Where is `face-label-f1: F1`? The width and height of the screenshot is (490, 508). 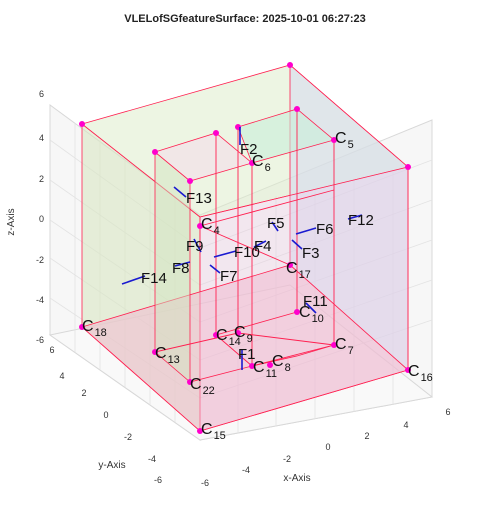 face-label-f1: F1 is located at coordinates (247, 354).